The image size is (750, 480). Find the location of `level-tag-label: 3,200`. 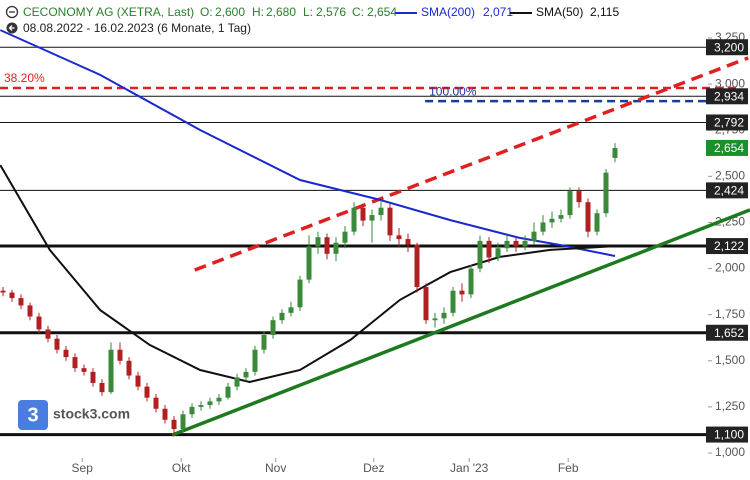

level-tag-label: 3,200 is located at coordinates (729, 47).